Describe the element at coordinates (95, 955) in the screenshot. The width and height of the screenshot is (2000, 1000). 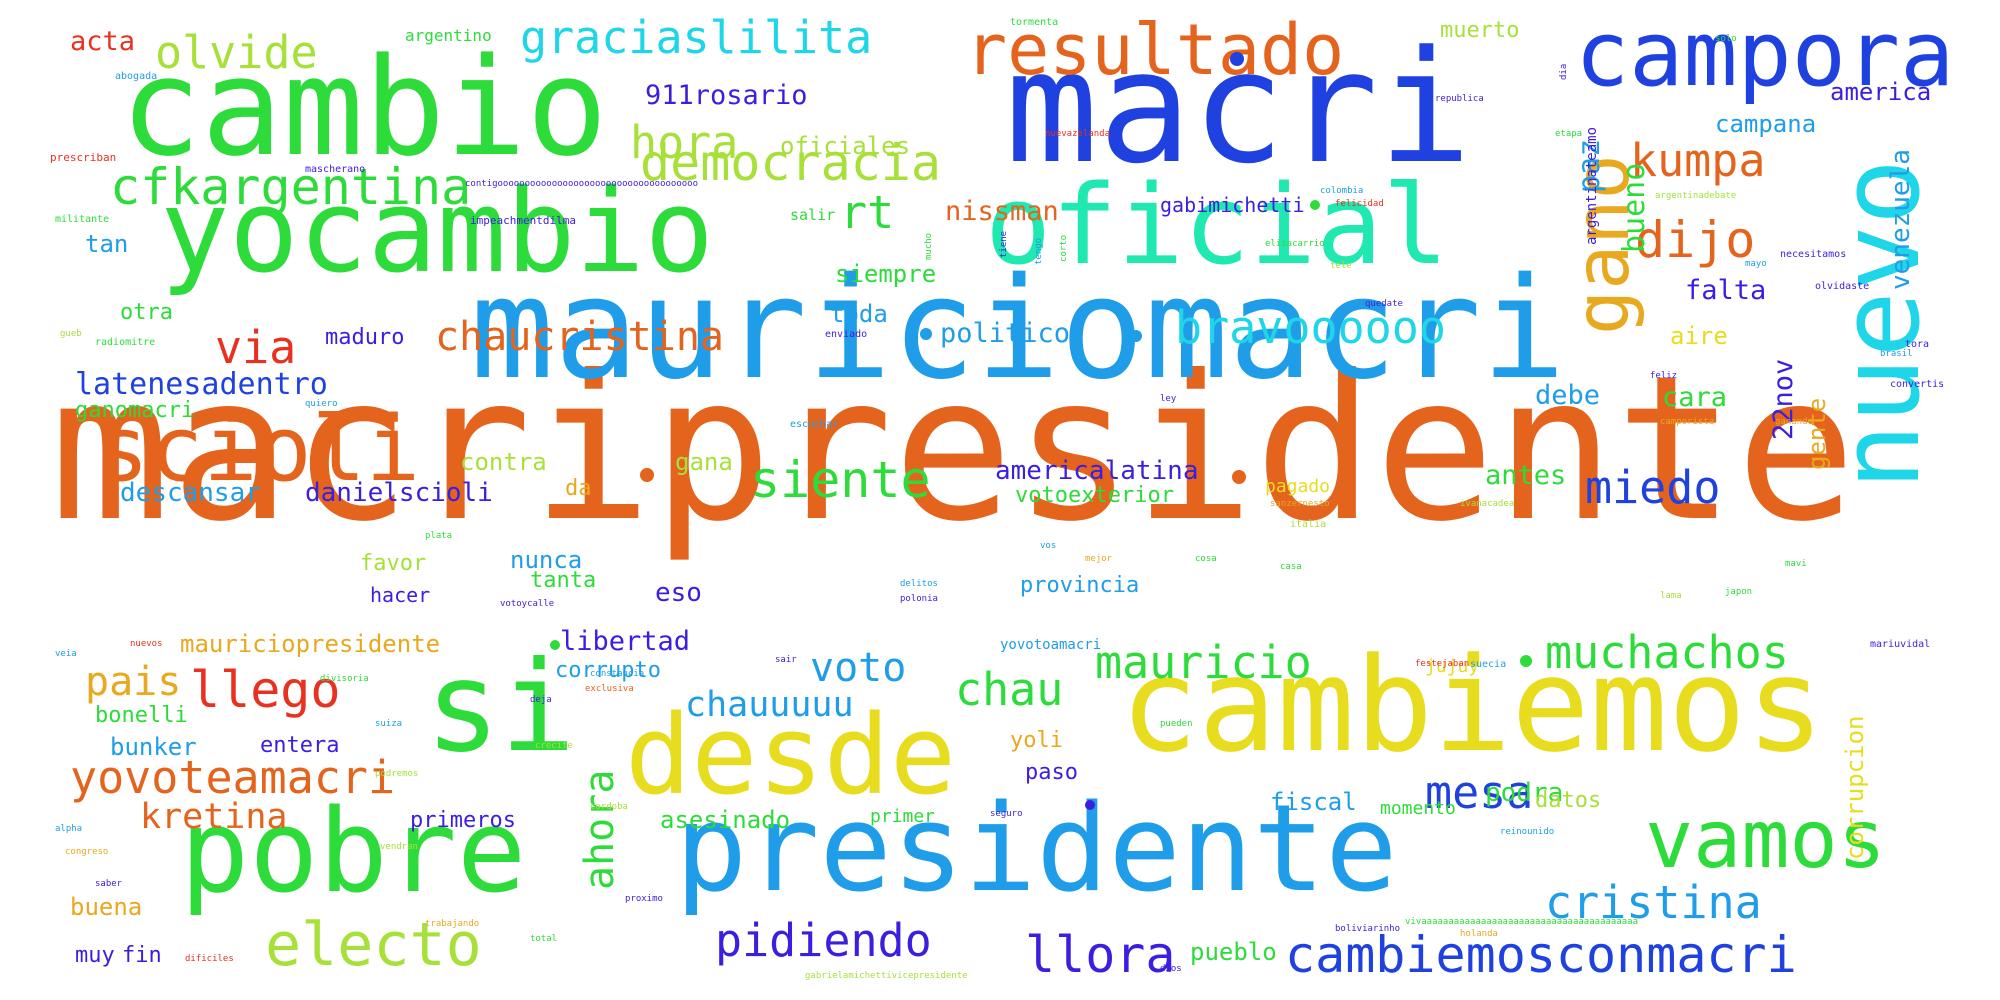
I see `word-muy: muy` at that location.